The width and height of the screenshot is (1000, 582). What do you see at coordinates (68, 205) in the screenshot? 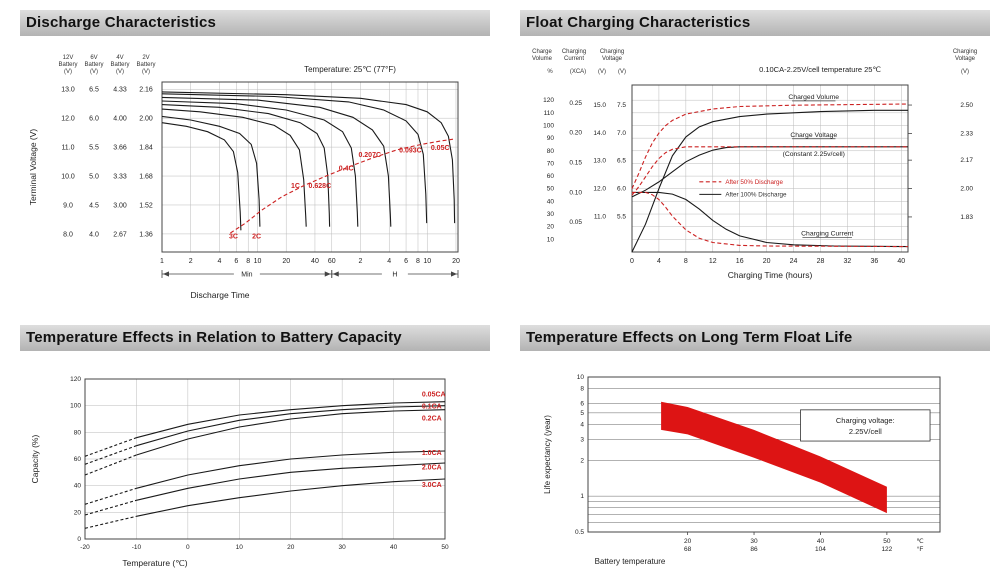
I see `svg-text: 9.0` at bounding box center [68, 205].